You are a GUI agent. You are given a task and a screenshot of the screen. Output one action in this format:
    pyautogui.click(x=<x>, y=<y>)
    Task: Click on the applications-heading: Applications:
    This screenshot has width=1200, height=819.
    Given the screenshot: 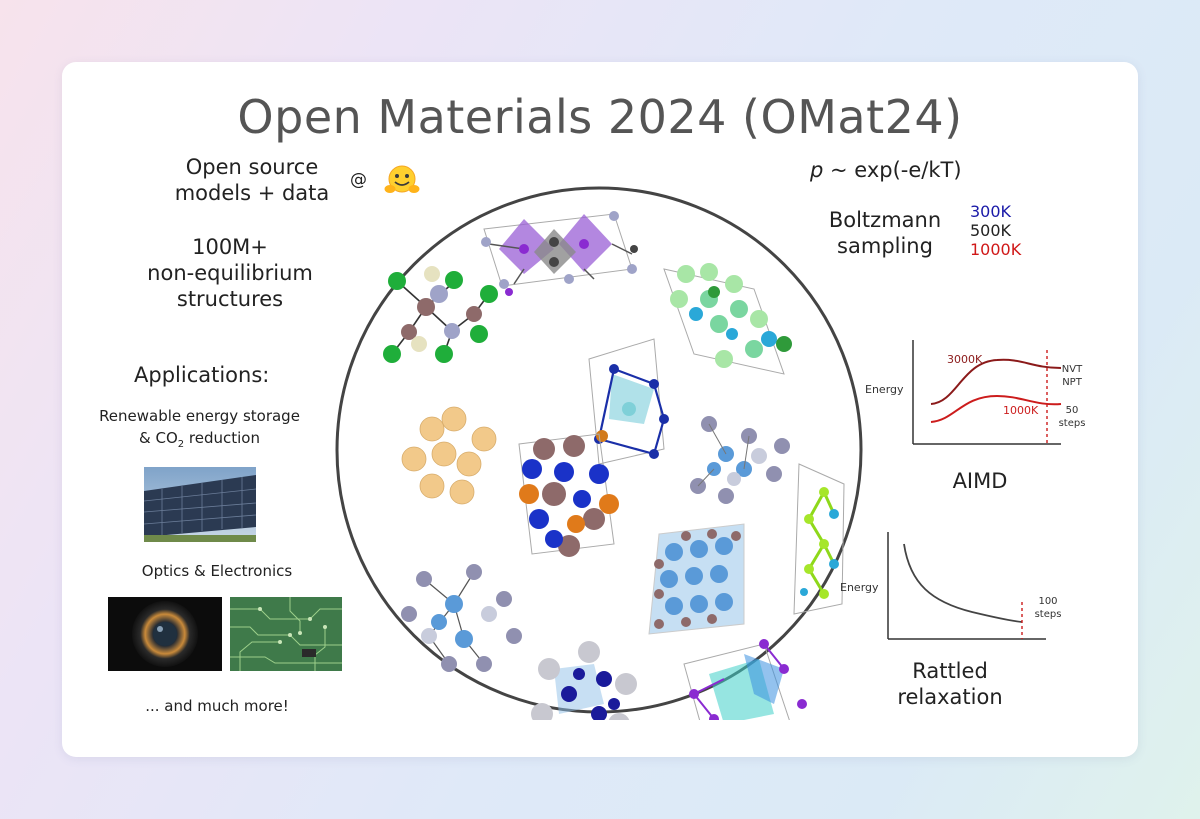 What is the action you would take?
    pyautogui.click(x=202, y=375)
    